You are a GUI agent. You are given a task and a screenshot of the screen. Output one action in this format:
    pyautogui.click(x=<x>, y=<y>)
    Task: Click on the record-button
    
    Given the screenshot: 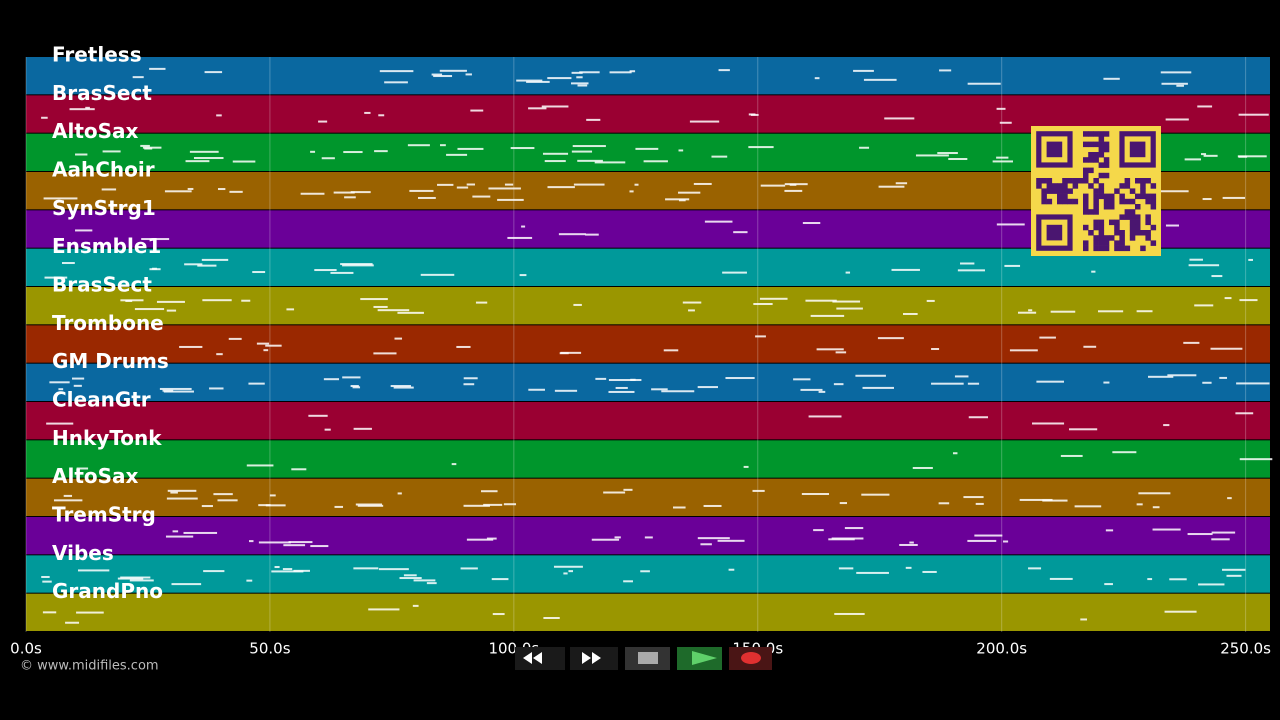 What is the action you would take?
    pyautogui.click(x=750, y=658)
    